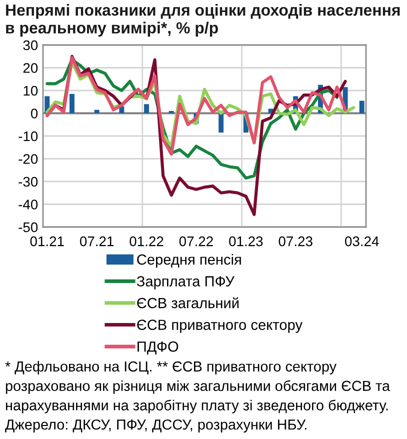 This screenshot has height=439, width=407. I want to click on y-tick-label: -50, so click(28, 227).